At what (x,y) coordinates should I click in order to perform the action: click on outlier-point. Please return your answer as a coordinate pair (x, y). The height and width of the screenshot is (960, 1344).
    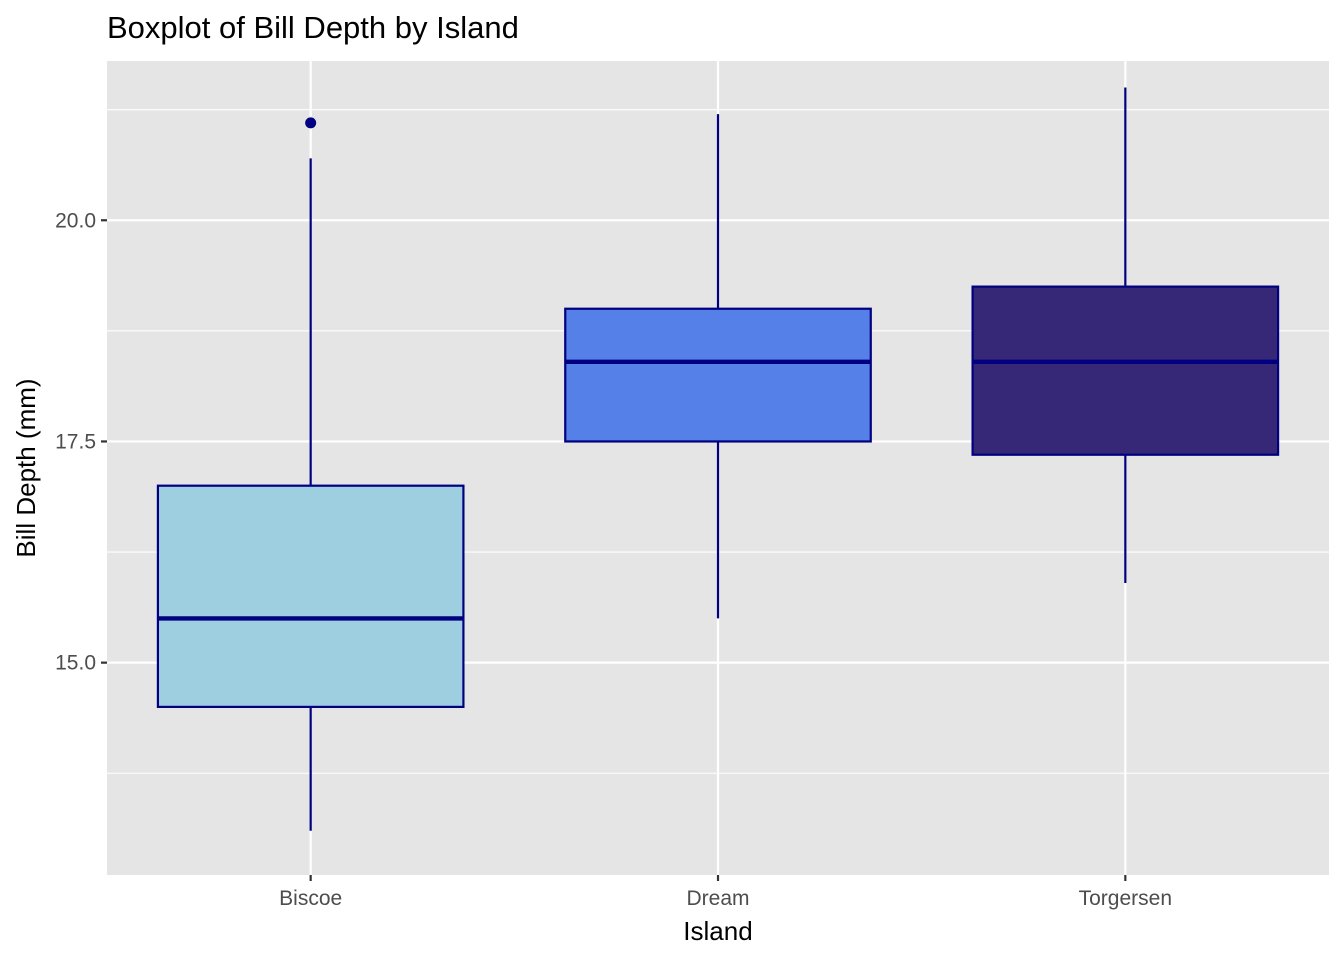
    Looking at the image, I should click on (311, 123).